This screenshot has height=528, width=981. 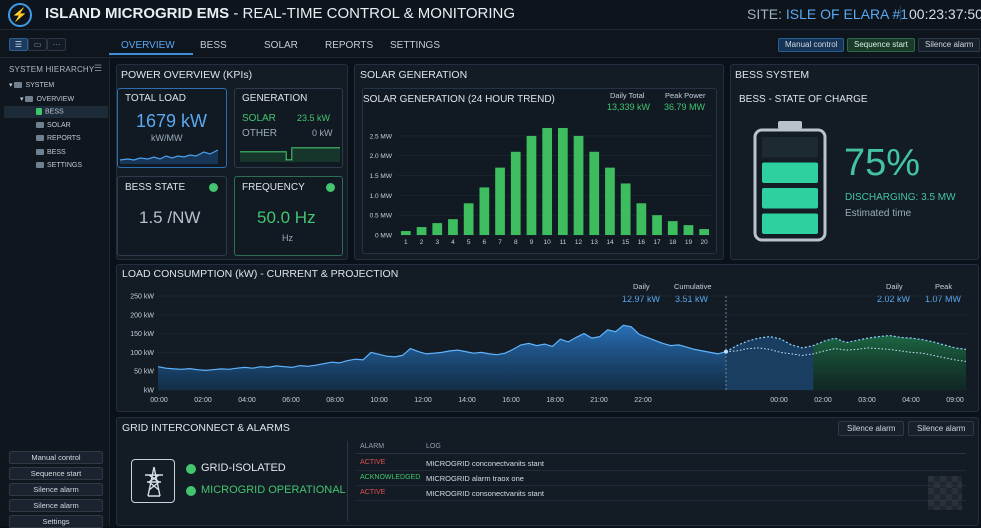 I want to click on bess-state-title: BESS STATE, so click(x=155, y=187).